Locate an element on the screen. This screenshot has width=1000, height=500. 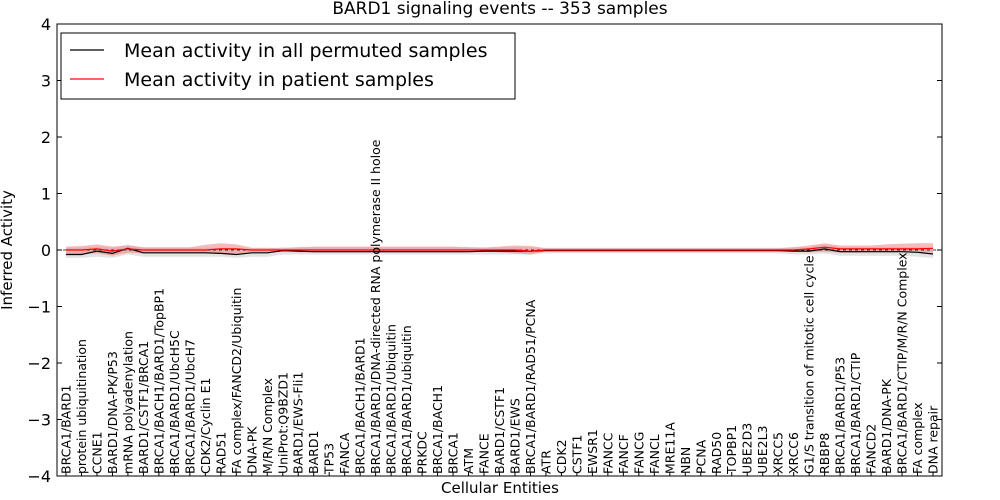
x-tick-label: BARD1/EWS is located at coordinates (515, 436).